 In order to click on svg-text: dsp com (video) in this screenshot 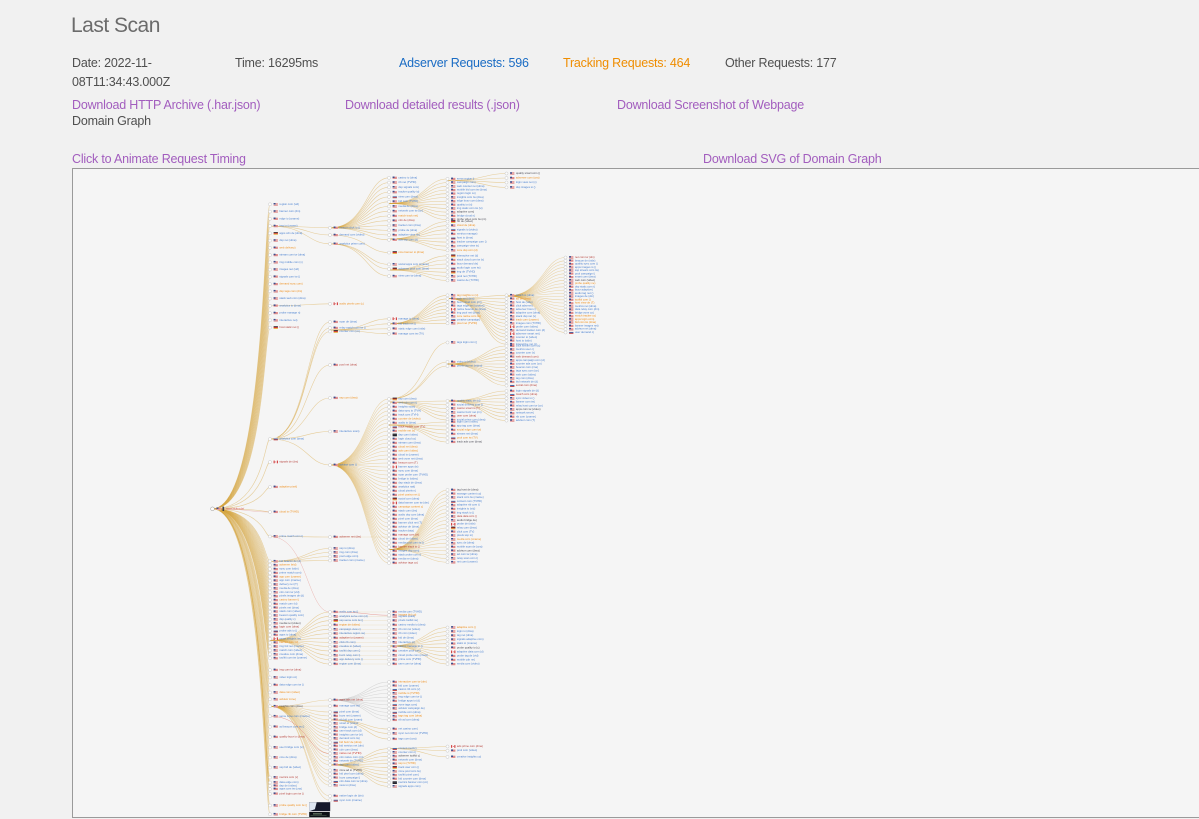, I will do `click(349, 764)`.